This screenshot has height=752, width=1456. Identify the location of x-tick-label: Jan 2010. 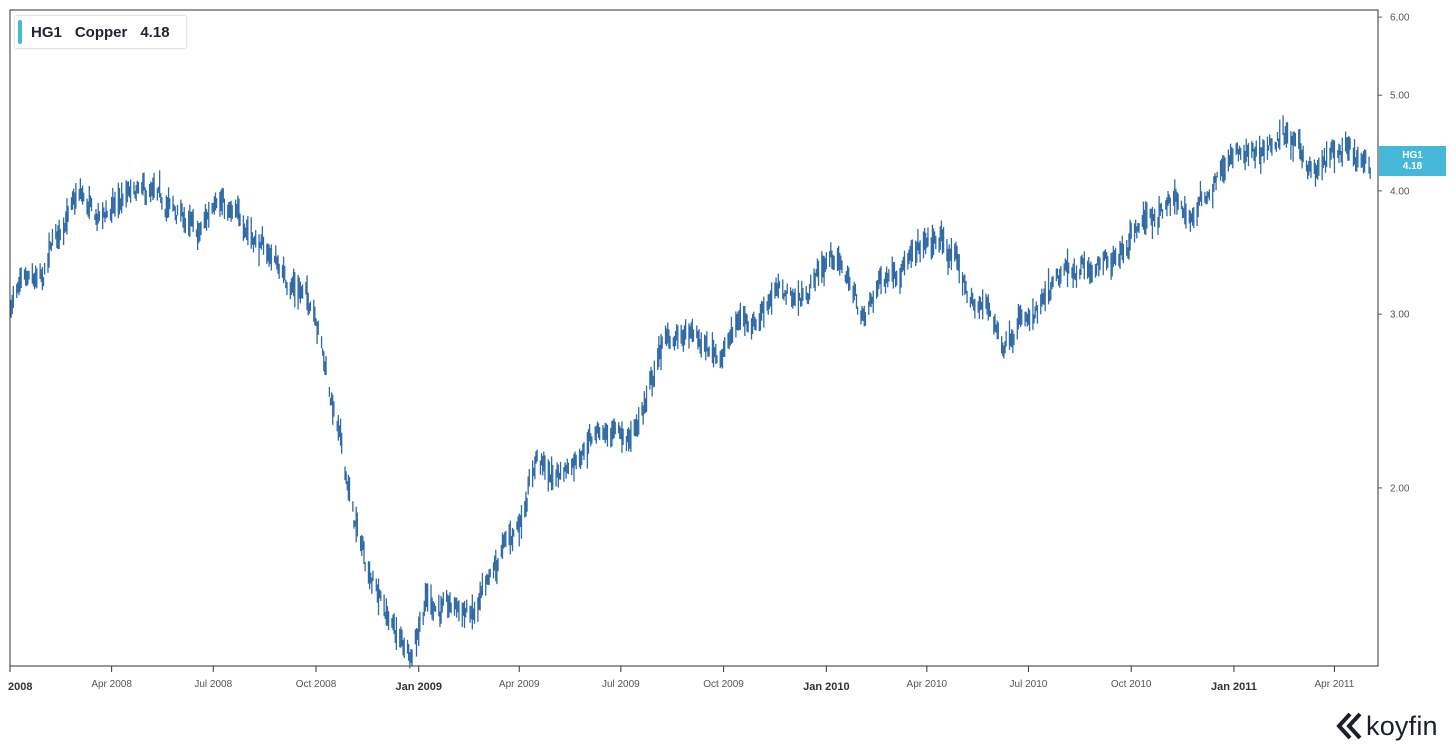
(826, 687).